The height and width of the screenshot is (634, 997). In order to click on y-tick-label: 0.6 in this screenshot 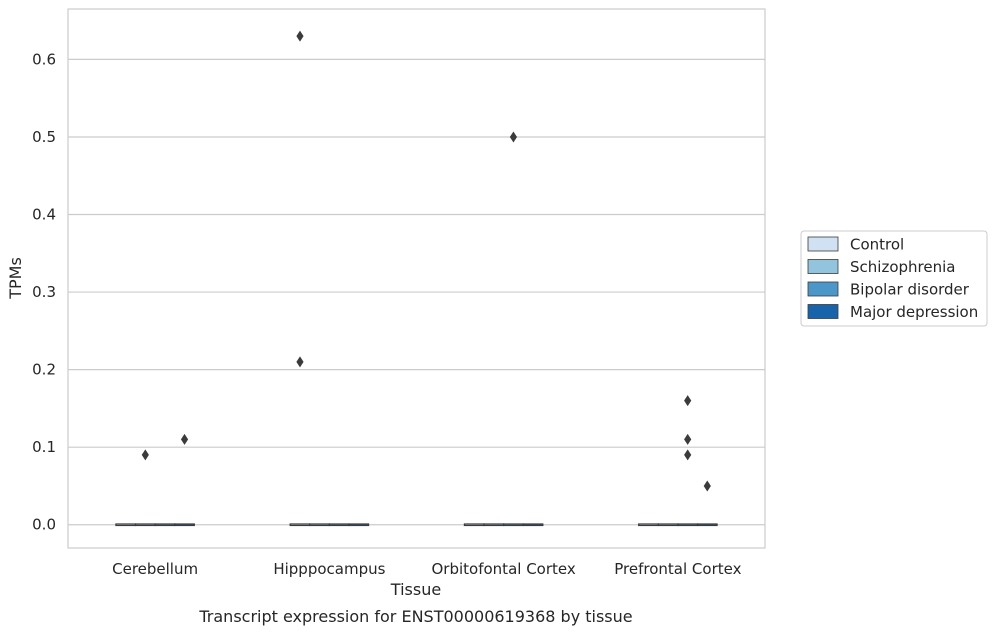, I will do `click(44, 59)`.